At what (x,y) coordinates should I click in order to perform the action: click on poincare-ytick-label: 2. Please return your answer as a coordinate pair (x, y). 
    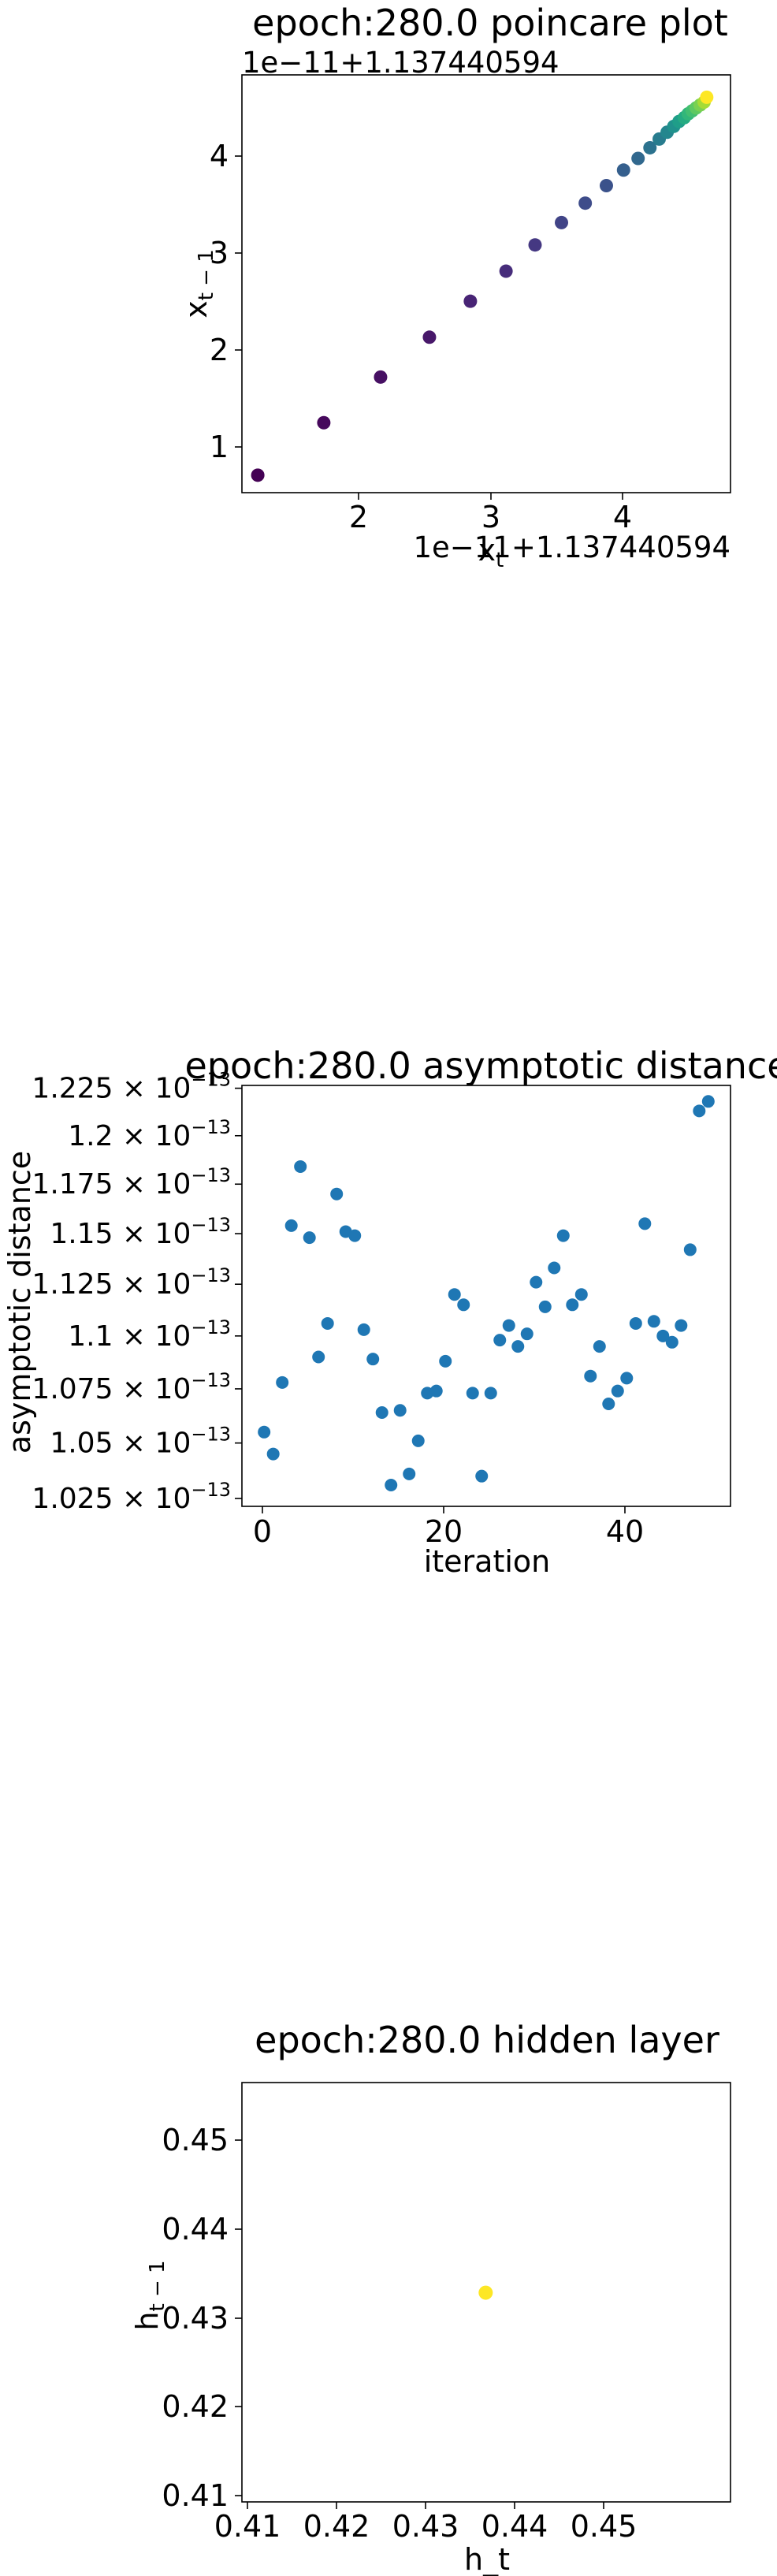
    Looking at the image, I should click on (219, 350).